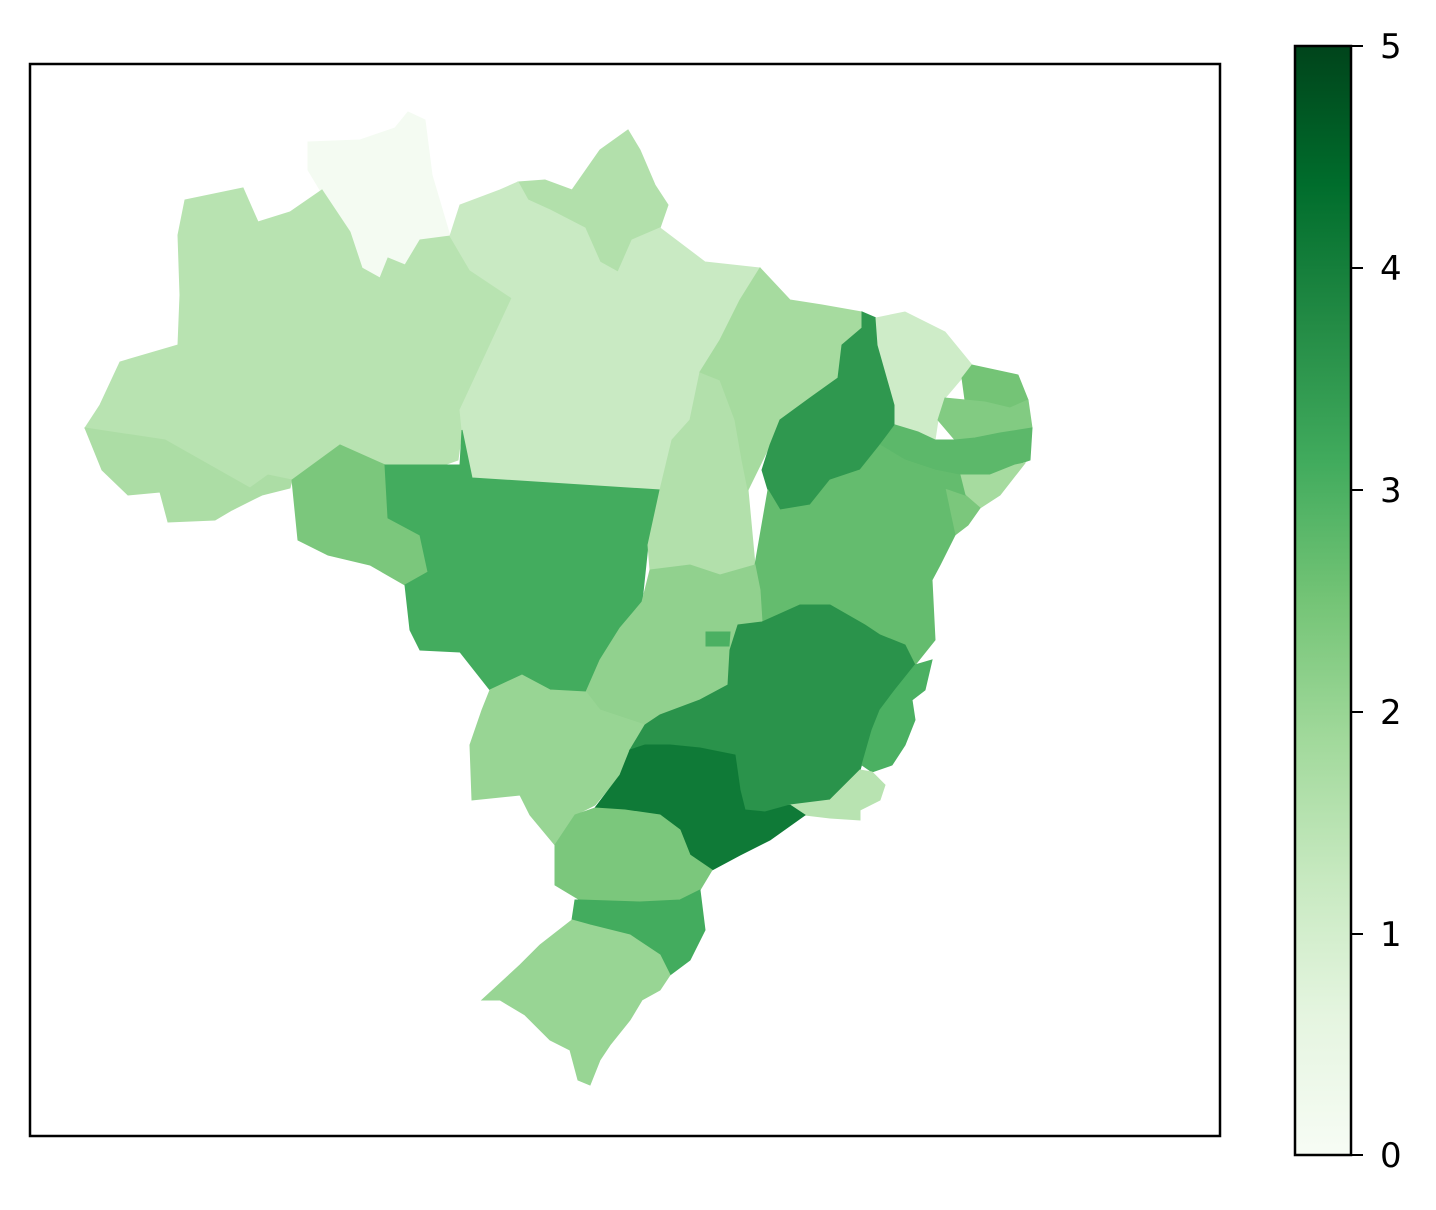 Image resolution: width=1436 pixels, height=1210 pixels. I want to click on colorbar-tick-label-1: 1, so click(1391, 935).